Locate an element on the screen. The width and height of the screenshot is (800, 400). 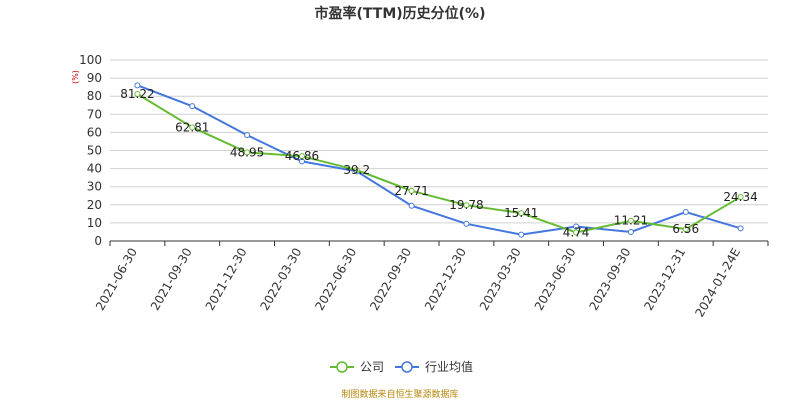
y-tick-label: 100 is located at coordinates (90, 60).